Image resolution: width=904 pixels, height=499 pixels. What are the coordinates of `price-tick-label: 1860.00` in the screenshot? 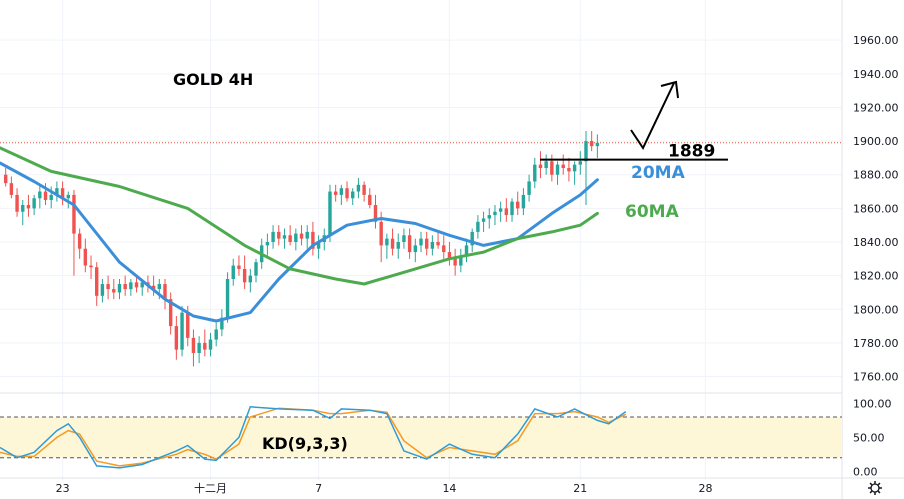 It's located at (876, 208).